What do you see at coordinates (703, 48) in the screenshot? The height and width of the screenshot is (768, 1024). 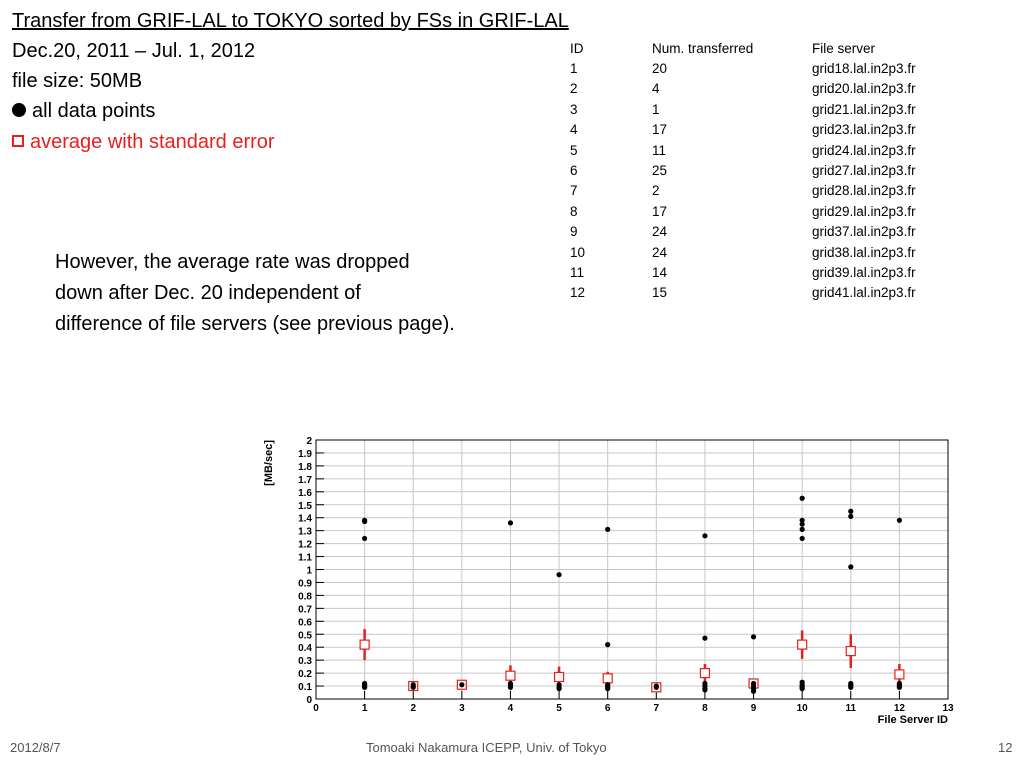 I see `table-header: Num. transferred` at bounding box center [703, 48].